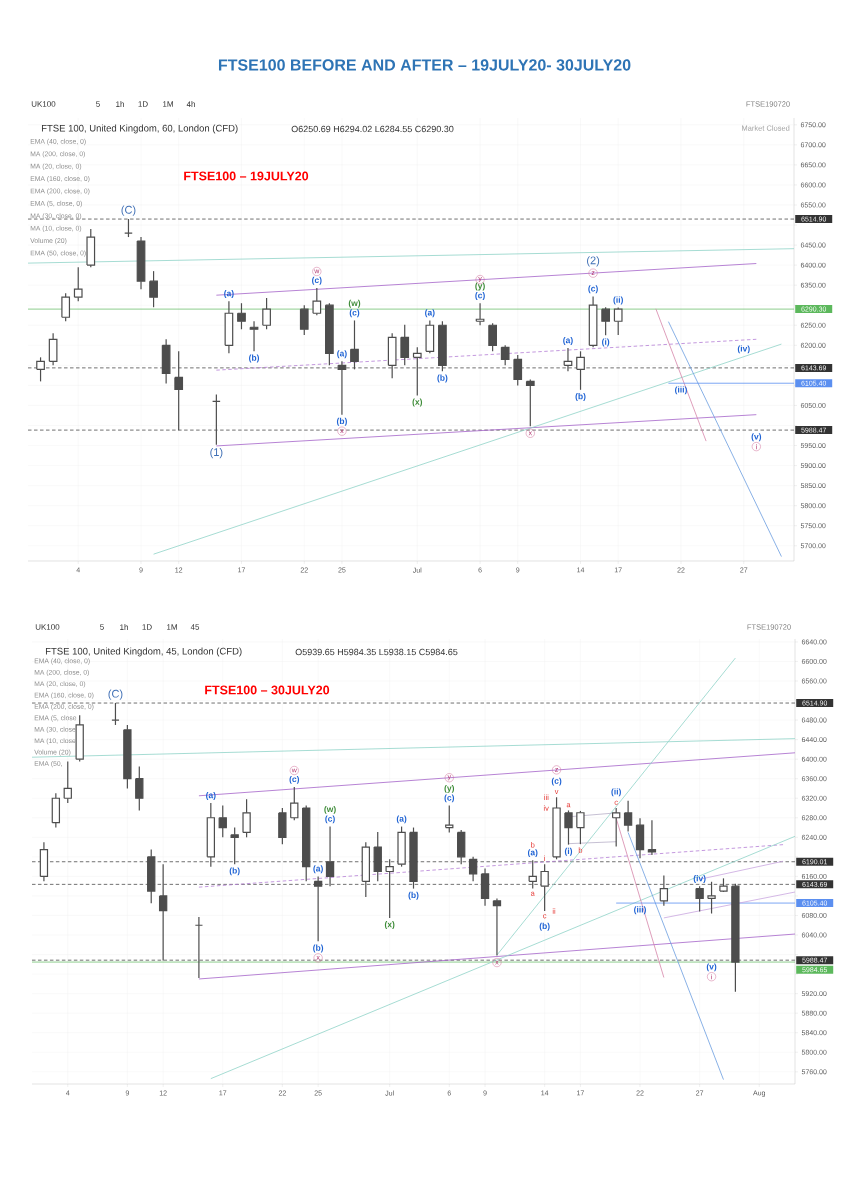 The height and width of the screenshot is (1200, 849). I want to click on chart-title: FTSE100 BEFORE AND AFTER – 19JULY20- 30JULY20, so click(424, 65).